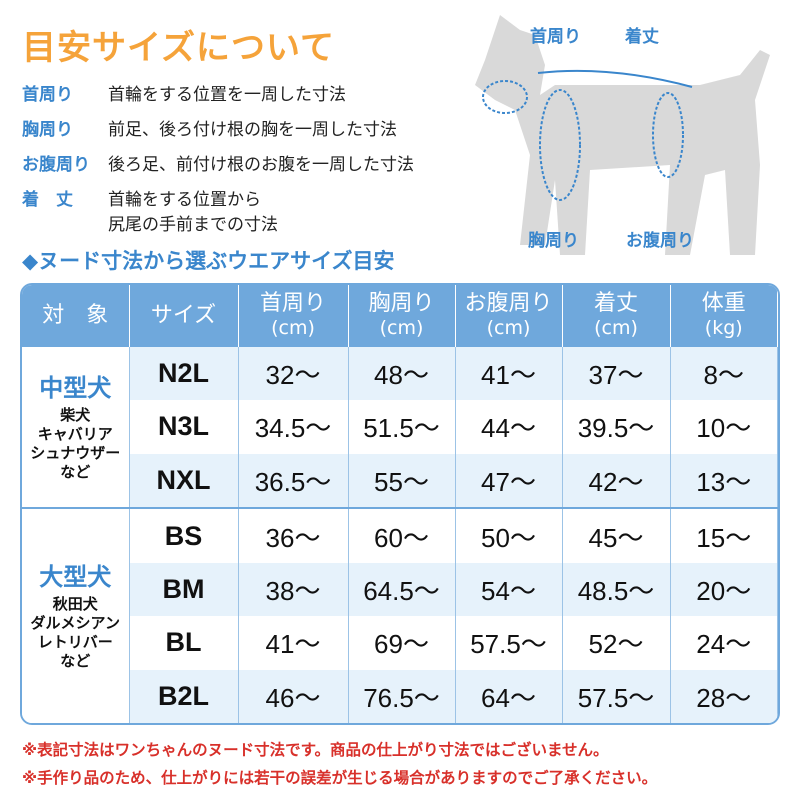  Describe the element at coordinates (75, 643) in the screenshot. I see `breed-name: レトリバー` at that location.